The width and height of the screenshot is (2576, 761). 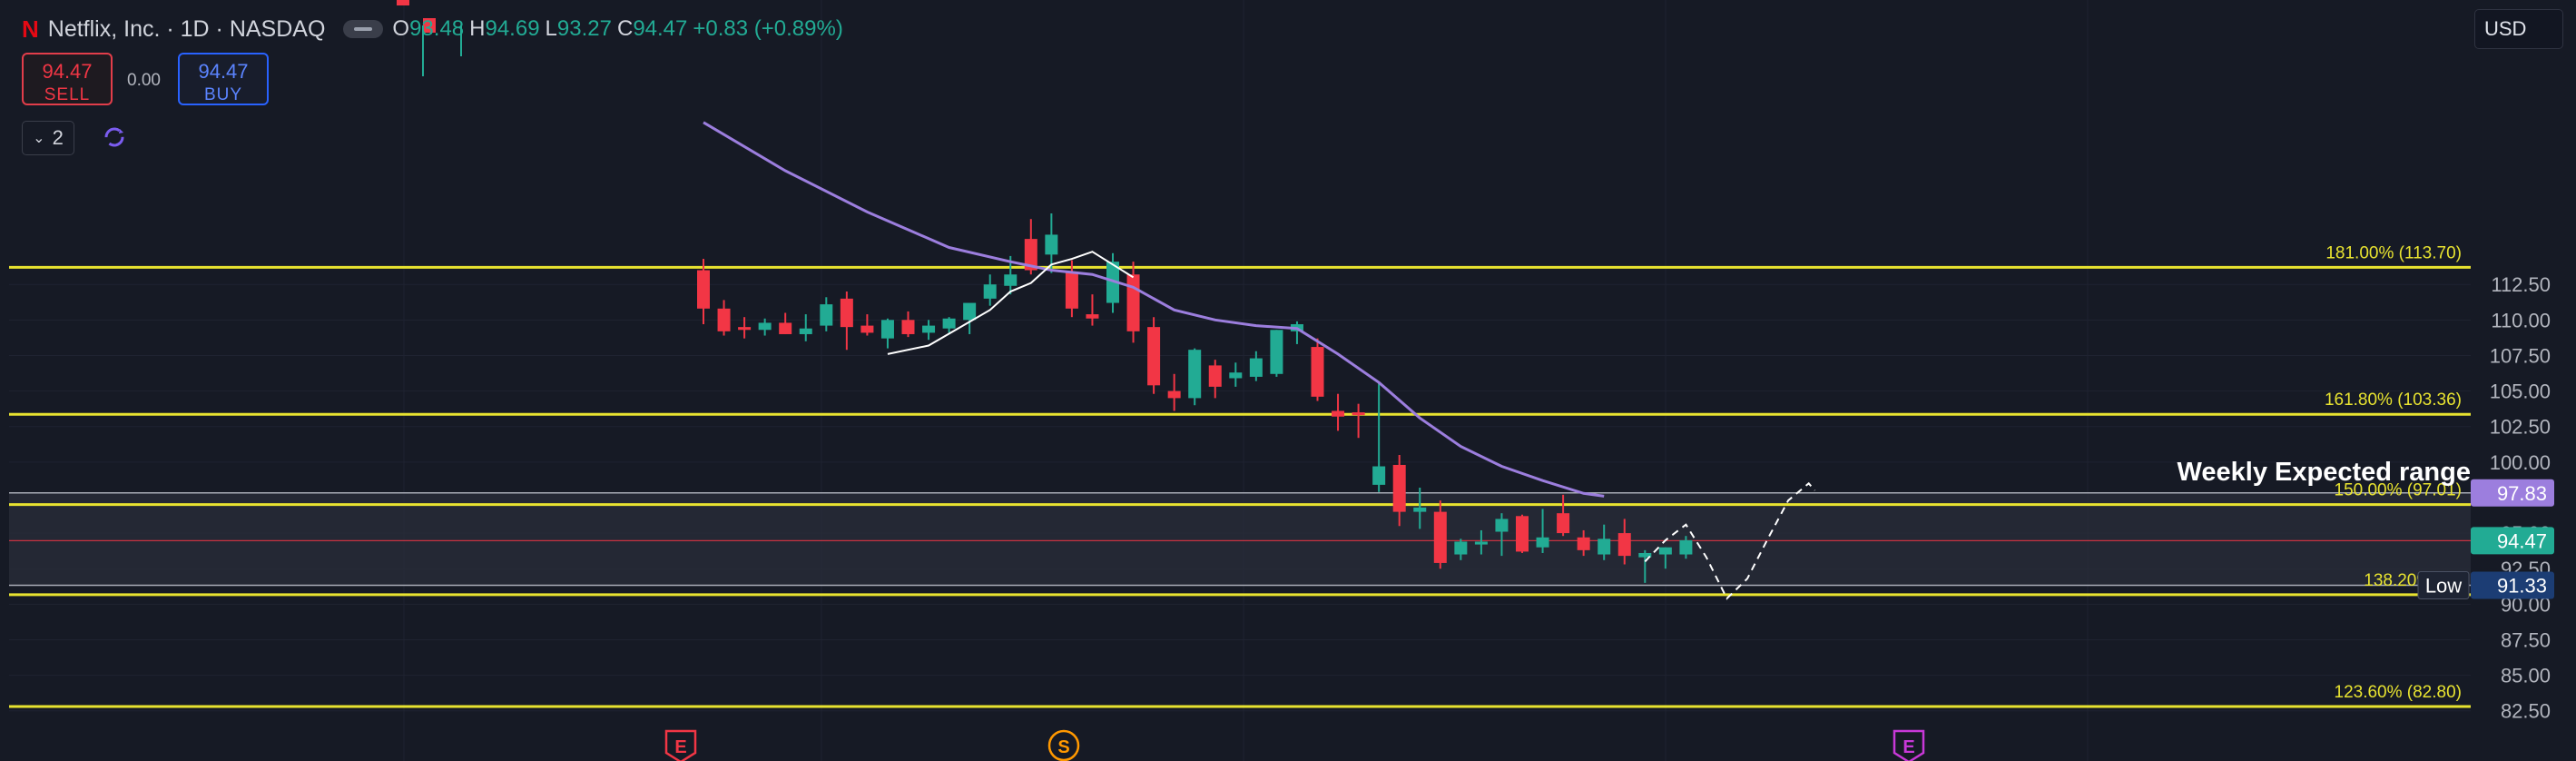 I want to click on annotation-text: Weekly Expected range, so click(x=2324, y=472).